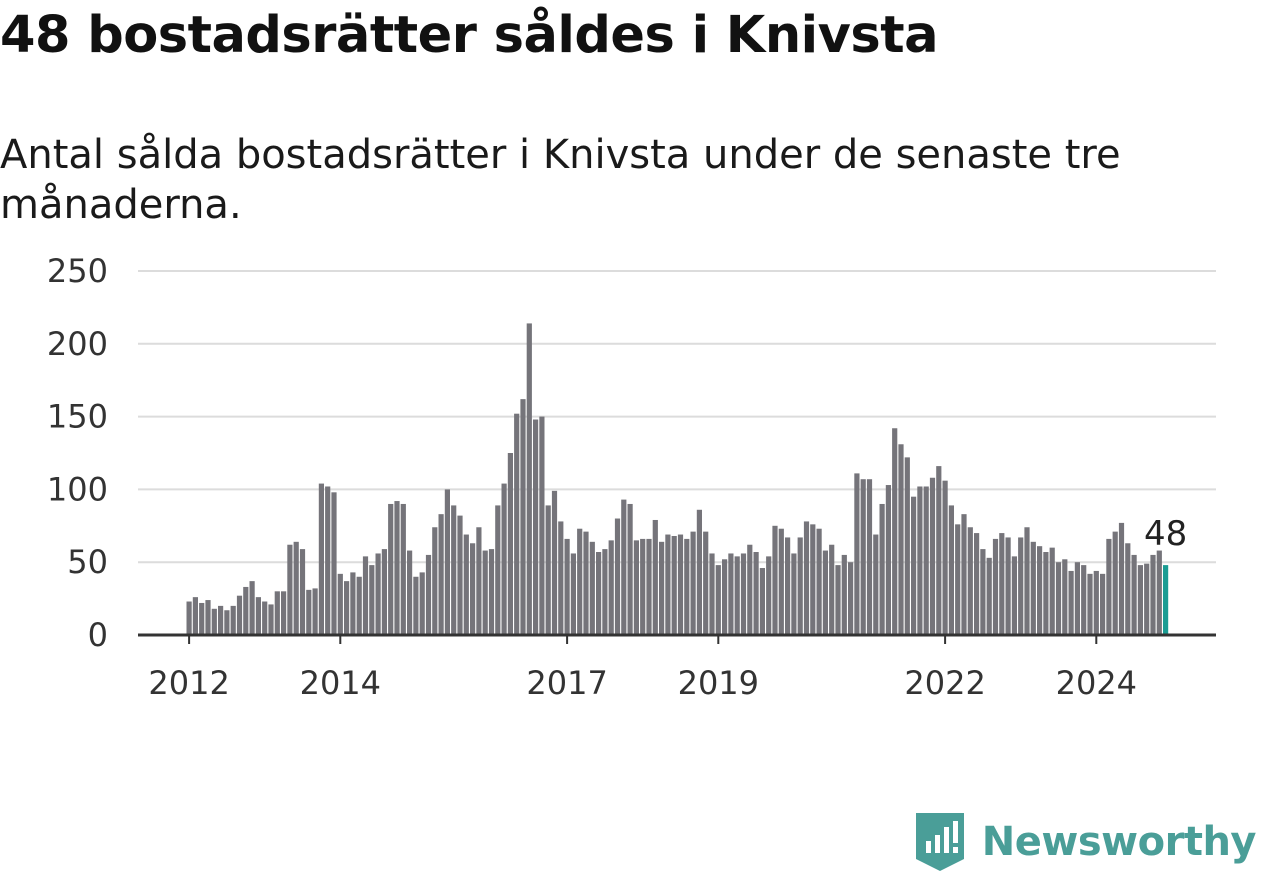  Describe the element at coordinates (98, 635) in the screenshot. I see `y-tick-label: 0` at that location.